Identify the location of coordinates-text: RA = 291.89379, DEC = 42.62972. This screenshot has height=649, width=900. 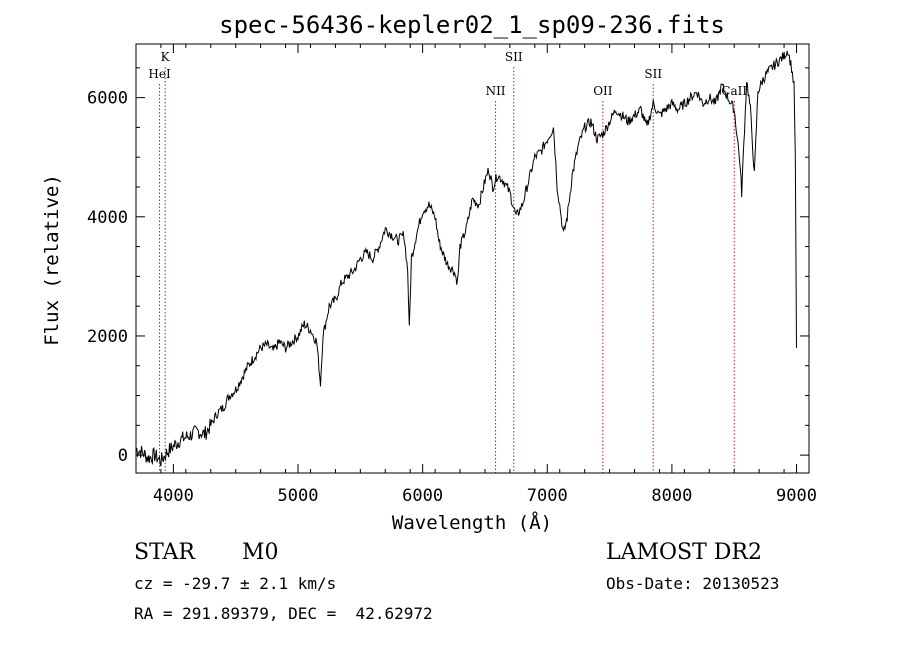
(283, 613).